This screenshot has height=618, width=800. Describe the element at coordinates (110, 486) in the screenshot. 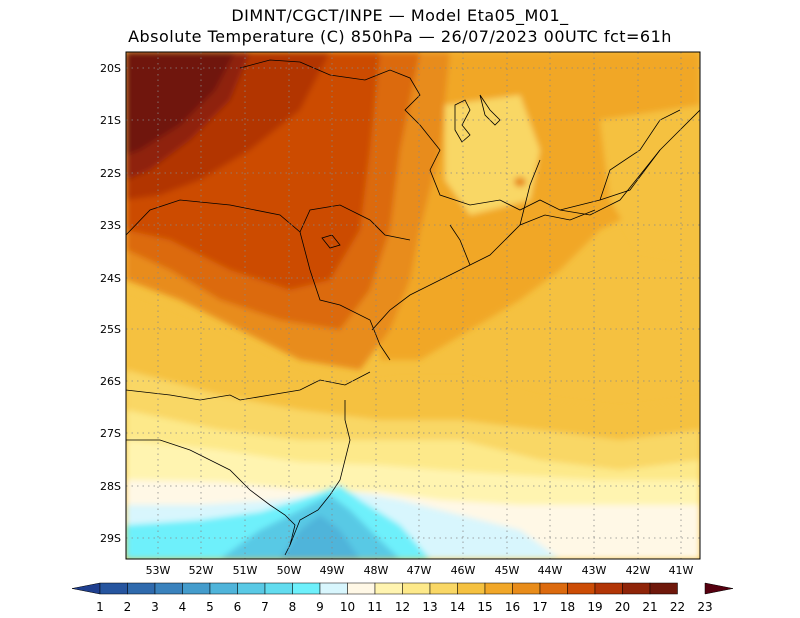

I see `lat-label: 28S` at that location.